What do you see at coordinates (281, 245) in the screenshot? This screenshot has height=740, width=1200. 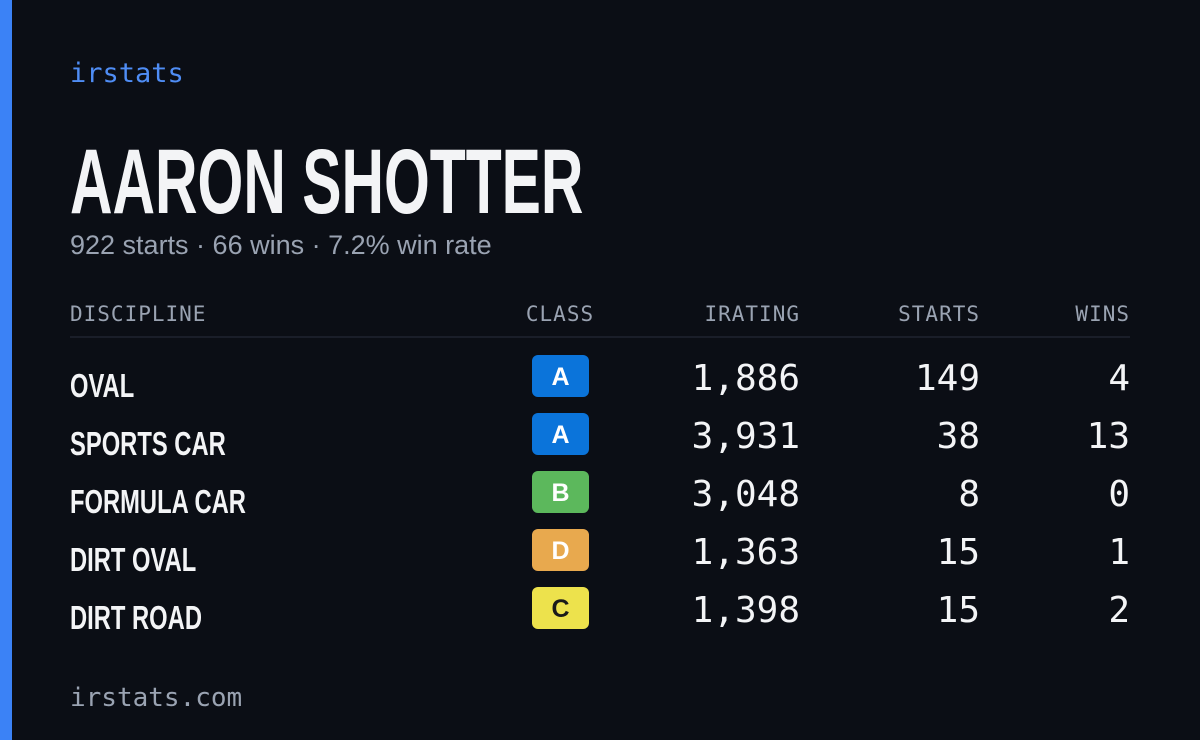 I see `player-summary: 922 starts · 66 wins · 7.2% win rate` at bounding box center [281, 245].